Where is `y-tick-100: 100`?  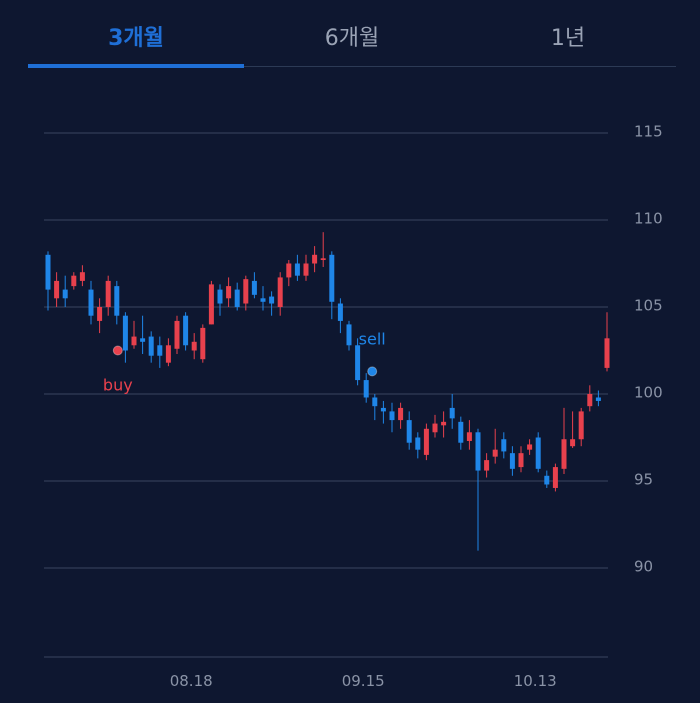
y-tick-100: 100 is located at coordinates (648, 393).